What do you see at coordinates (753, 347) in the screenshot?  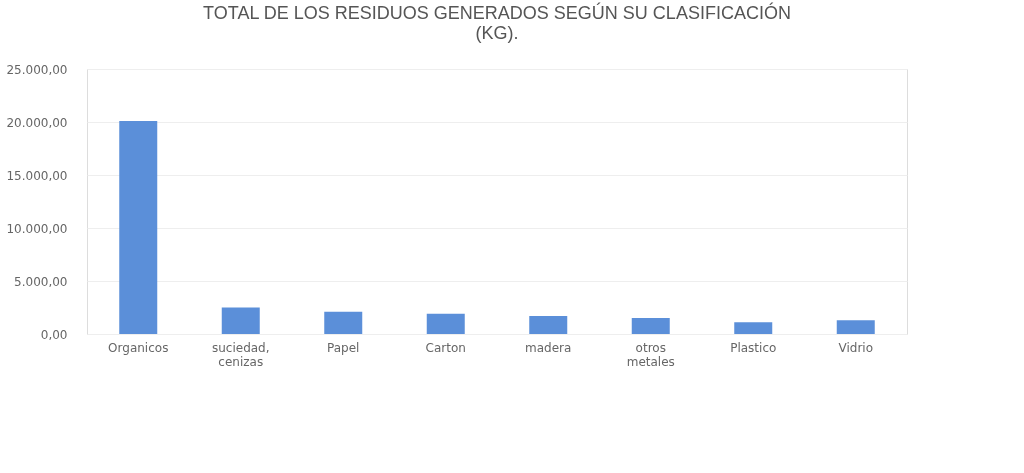 I see `x-tick-label: Plastico` at bounding box center [753, 347].